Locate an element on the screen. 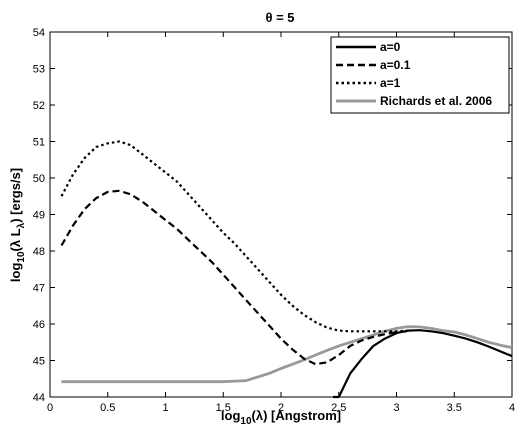  y-tick-label: 45 is located at coordinates (39, 362).